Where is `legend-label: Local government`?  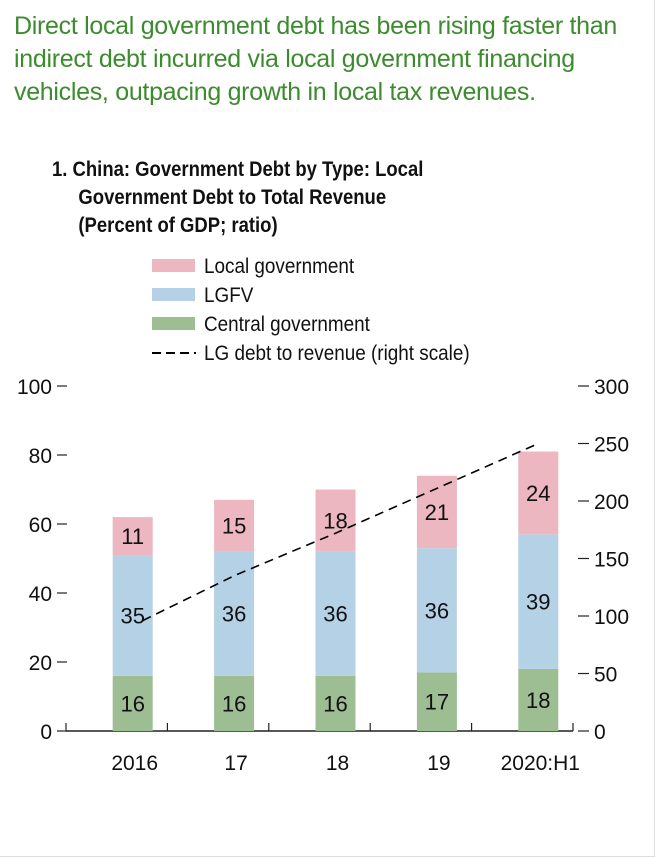
legend-label: Local government is located at coordinates (279, 266).